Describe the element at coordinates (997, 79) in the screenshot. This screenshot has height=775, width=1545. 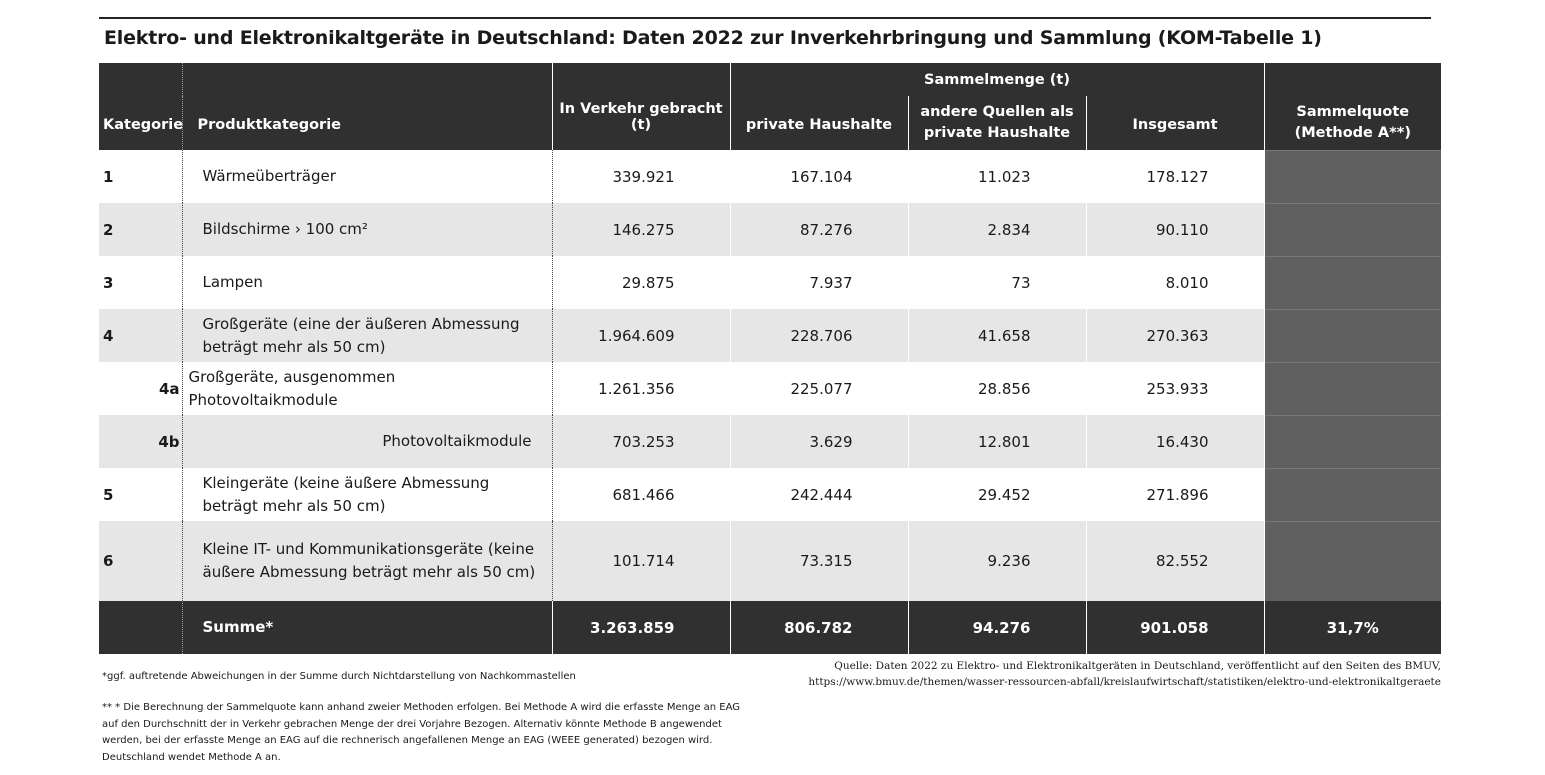
I see `header-sammelmenge: Sammelmenge (t)` at that location.